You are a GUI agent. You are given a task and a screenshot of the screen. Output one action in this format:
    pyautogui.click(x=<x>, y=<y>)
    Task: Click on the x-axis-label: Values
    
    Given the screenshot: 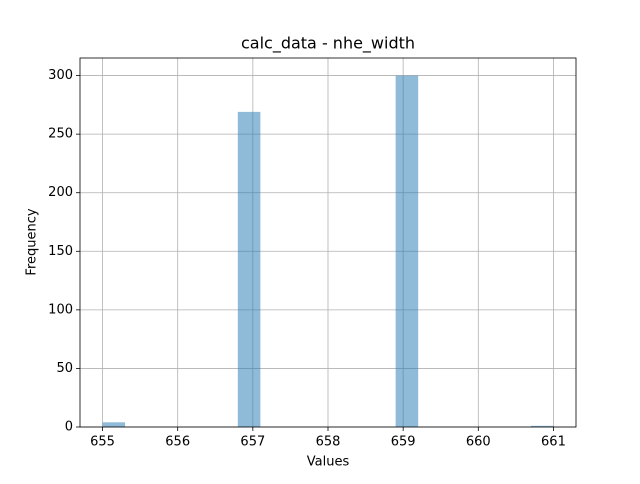 What is the action you would take?
    pyautogui.click(x=328, y=462)
    